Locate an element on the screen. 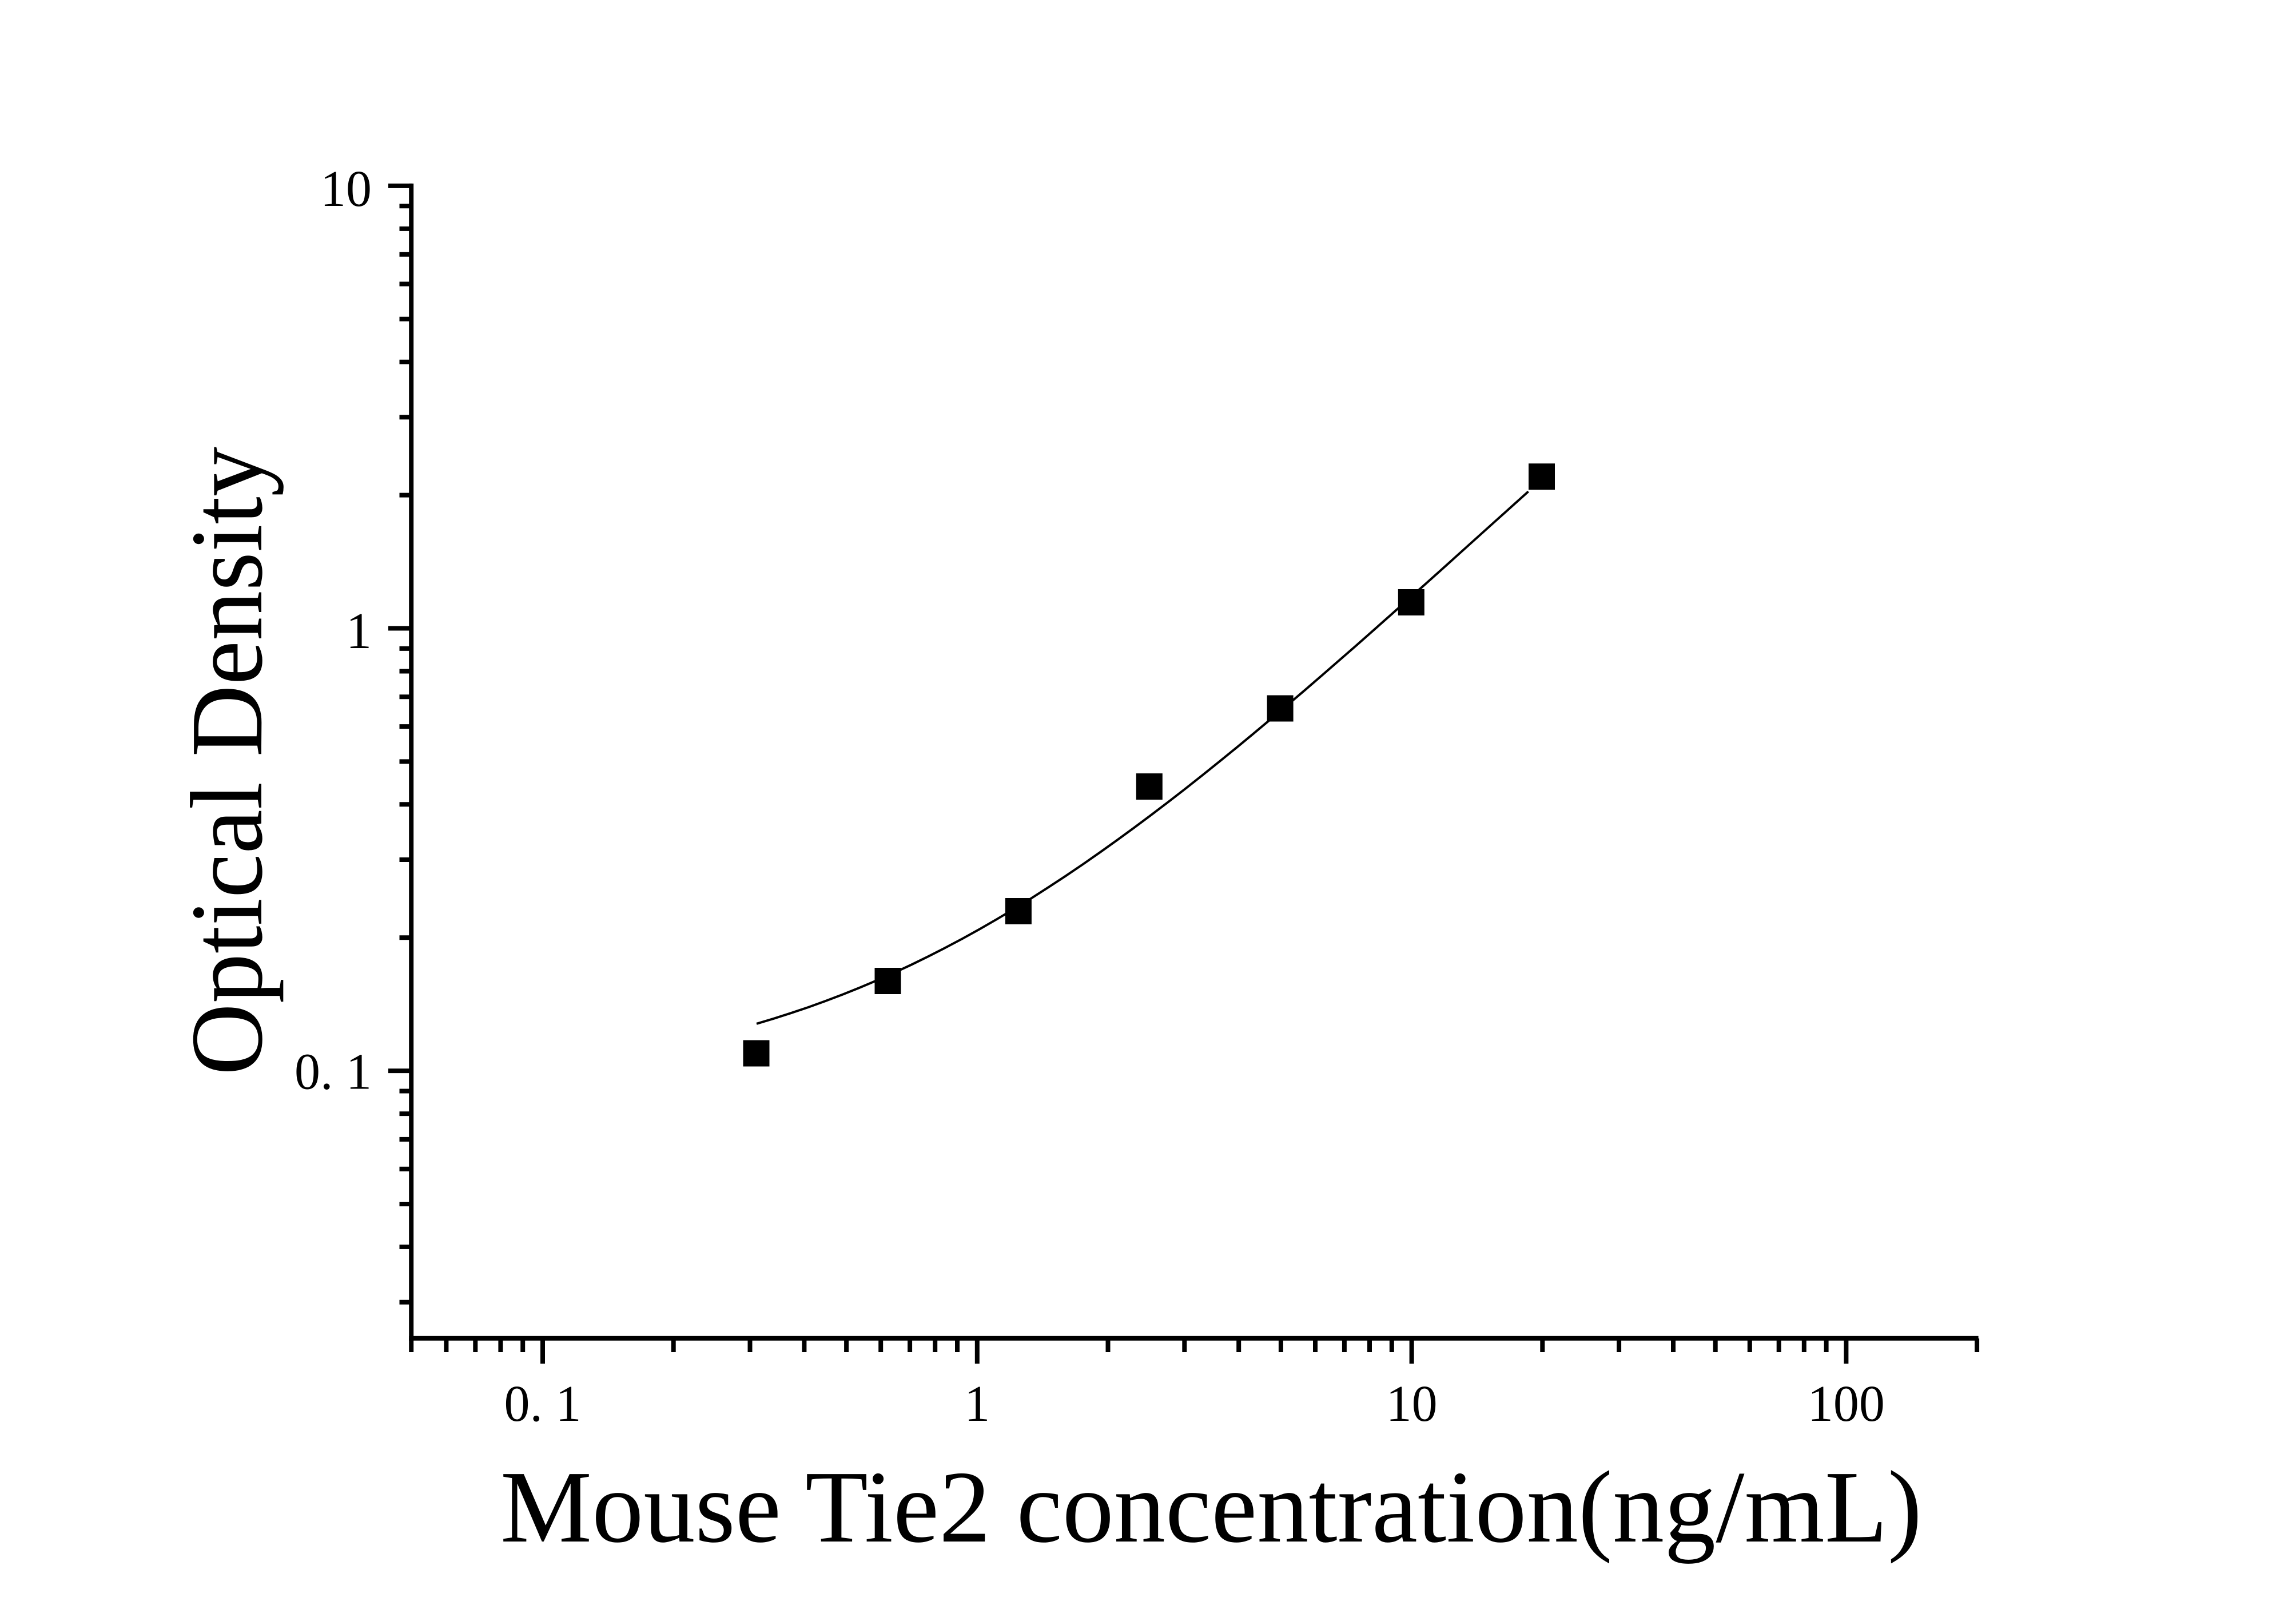 This screenshot has width=2296, height=1605. svg-text: 100 is located at coordinates (1847, 1404).